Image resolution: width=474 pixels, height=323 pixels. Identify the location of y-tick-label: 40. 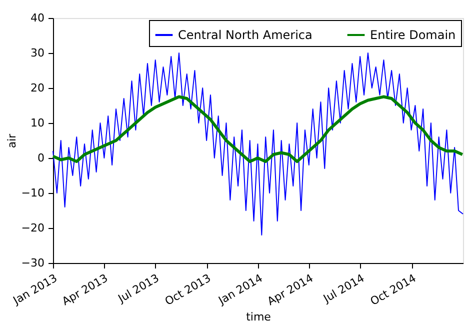
(37, 18).